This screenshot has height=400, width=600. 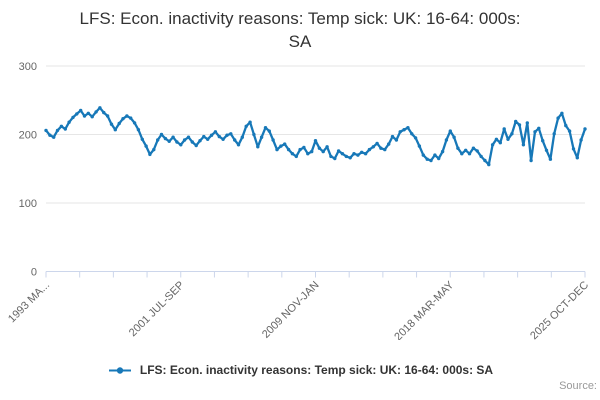 I want to click on source-credit: Source:, so click(x=578, y=386).